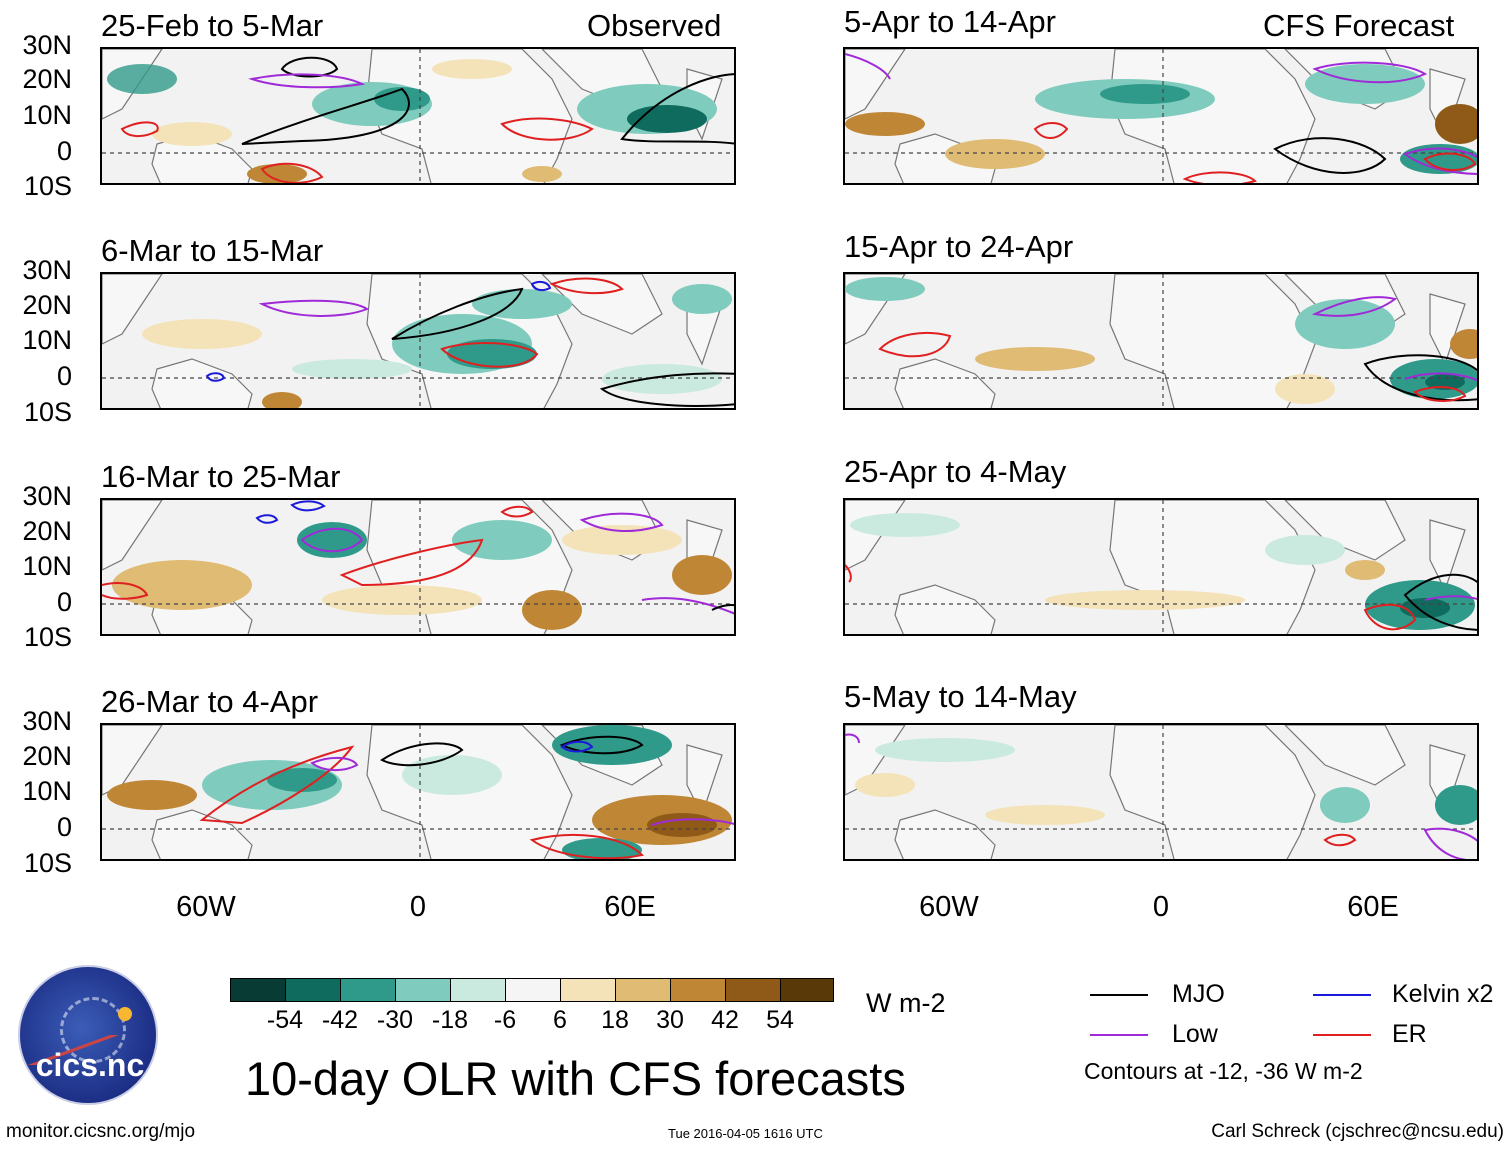 This screenshot has height=1149, width=1510. Describe the element at coordinates (949, 907) in the screenshot. I see `xtick-60w-right: 60W` at that location.